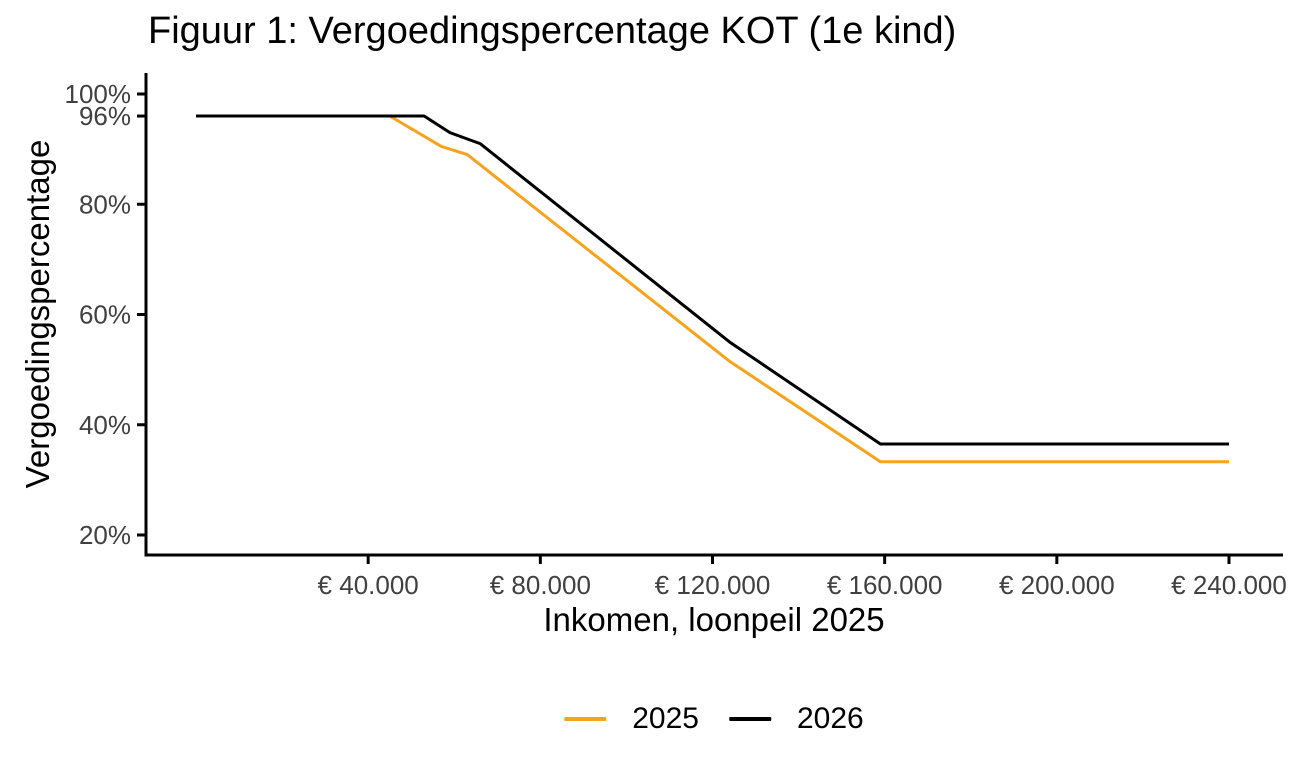 Image resolution: width=1299 pixels, height=781 pixels. Describe the element at coordinates (585, 719) in the screenshot. I see `legend-swatch-2025` at that location.